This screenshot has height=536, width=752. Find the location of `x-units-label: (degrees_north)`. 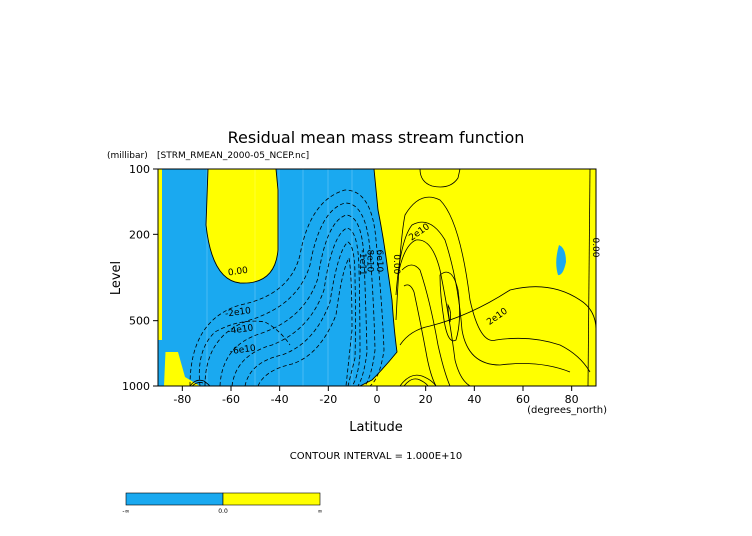

x-units-label: (degrees_north) is located at coordinates (567, 410).